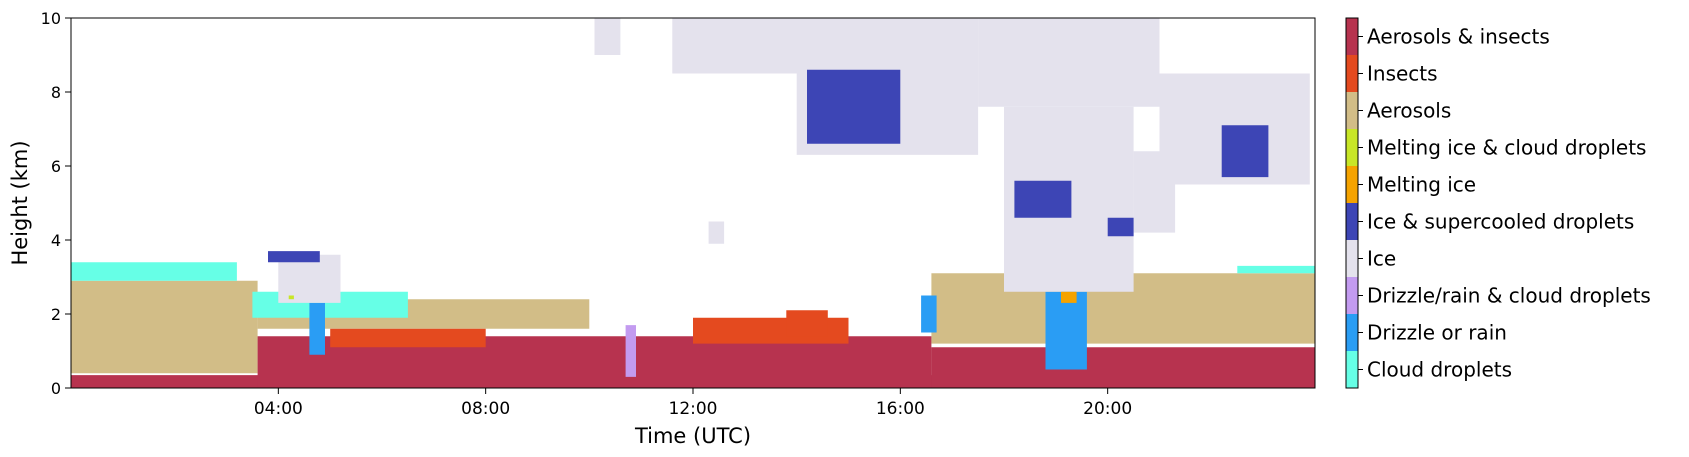  What do you see at coordinates (1500, 222) in the screenshot?
I see `colorbar-label-ice-supercooled-droplets: Ice & supercooled droplets` at bounding box center [1500, 222].